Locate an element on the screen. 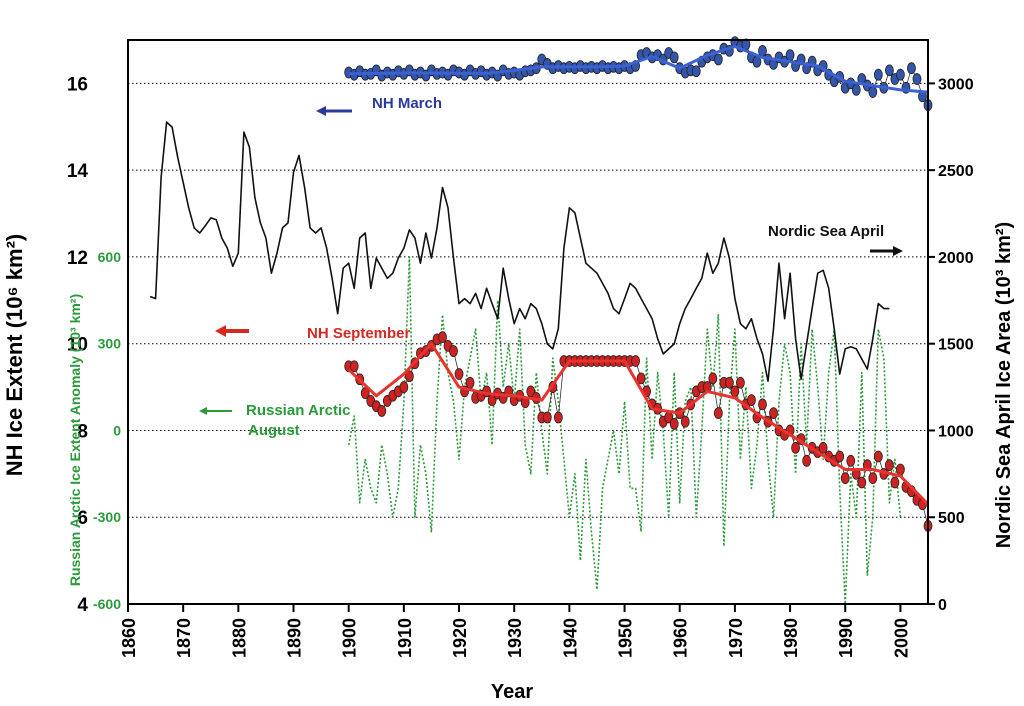  x-axis-label: Year is located at coordinates (512, 692).